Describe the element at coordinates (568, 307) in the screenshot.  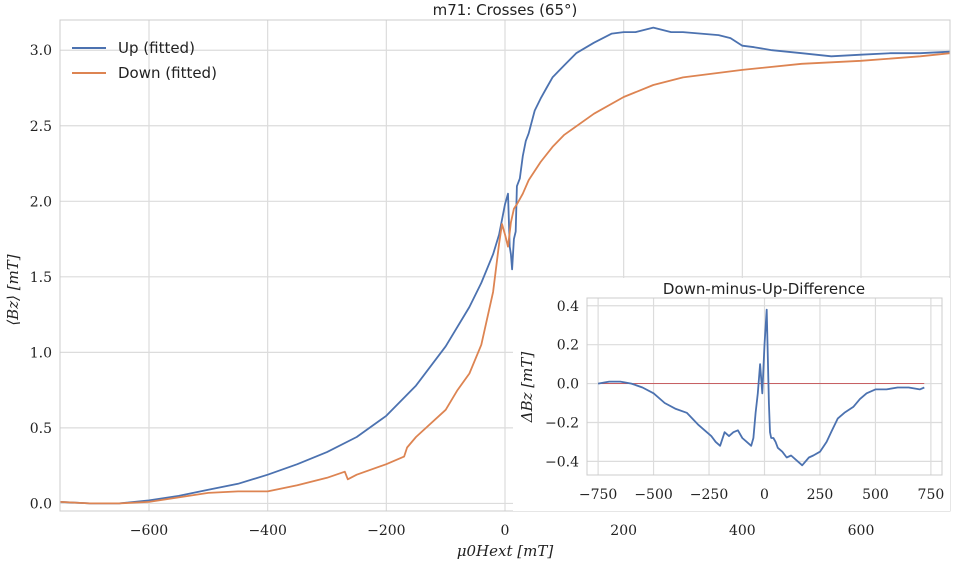
I see `y-tick-label: 0.4` at that location.